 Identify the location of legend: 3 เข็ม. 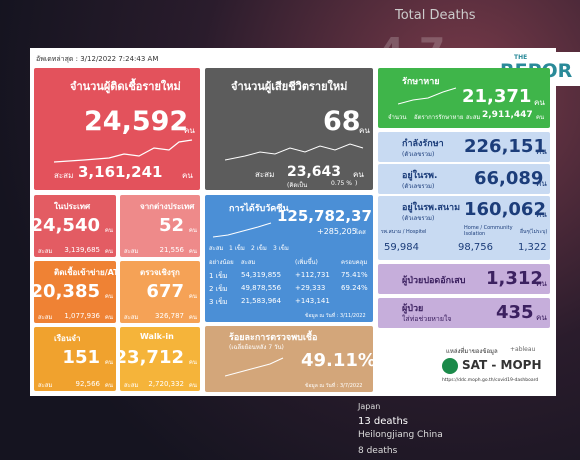
(281, 248).